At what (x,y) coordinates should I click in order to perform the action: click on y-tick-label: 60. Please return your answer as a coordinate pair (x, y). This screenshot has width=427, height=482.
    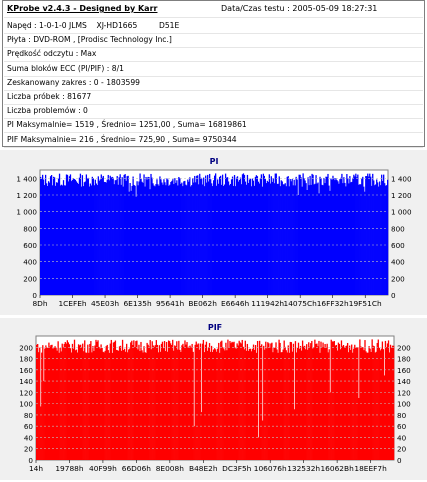
    Looking at the image, I should click on (29, 426).